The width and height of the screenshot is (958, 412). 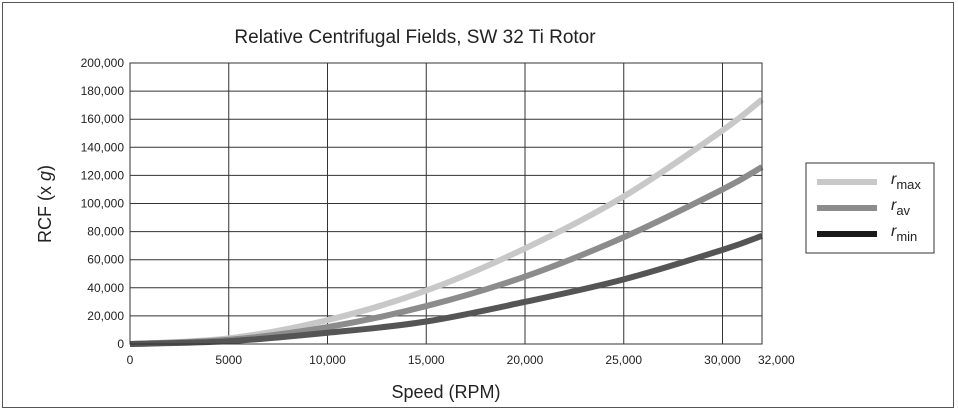 I want to click on legend-subscript: max, so click(x=908, y=184).